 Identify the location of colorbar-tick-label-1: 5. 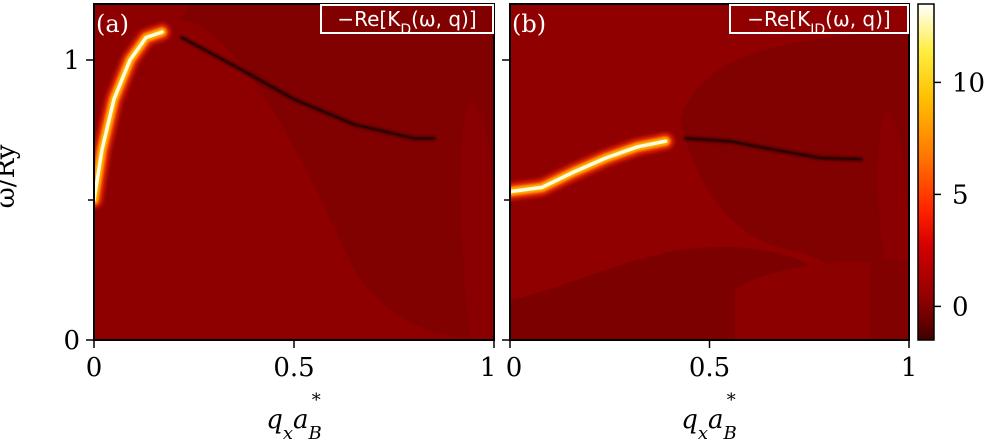
(960, 195).